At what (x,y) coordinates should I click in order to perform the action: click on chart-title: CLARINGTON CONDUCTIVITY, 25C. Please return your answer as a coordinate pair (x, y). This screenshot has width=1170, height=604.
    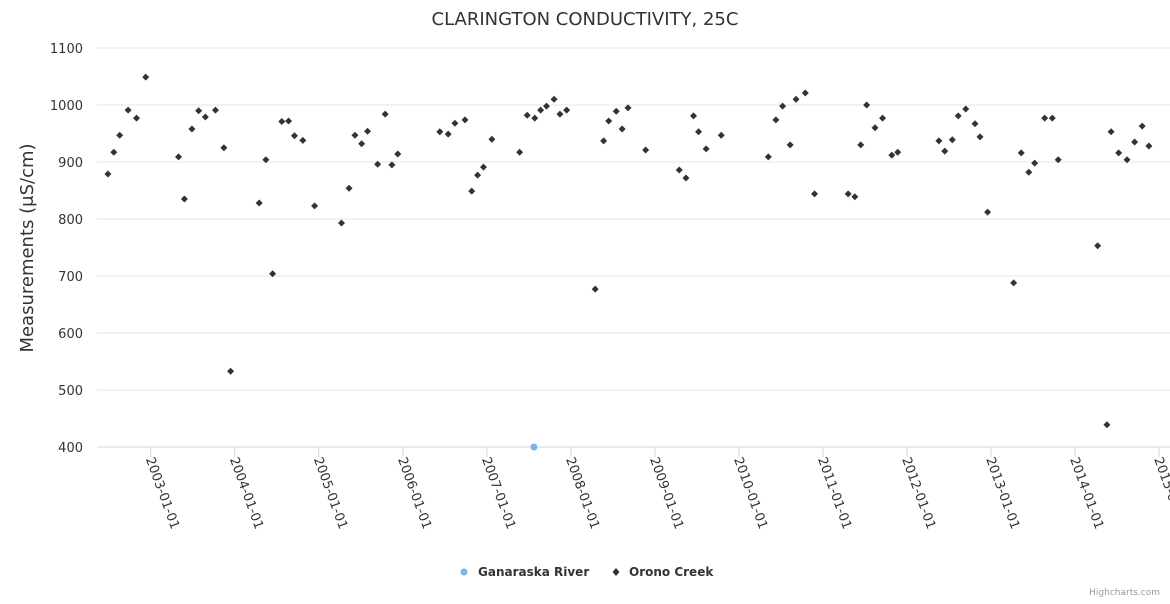
    Looking at the image, I should click on (585, 19).